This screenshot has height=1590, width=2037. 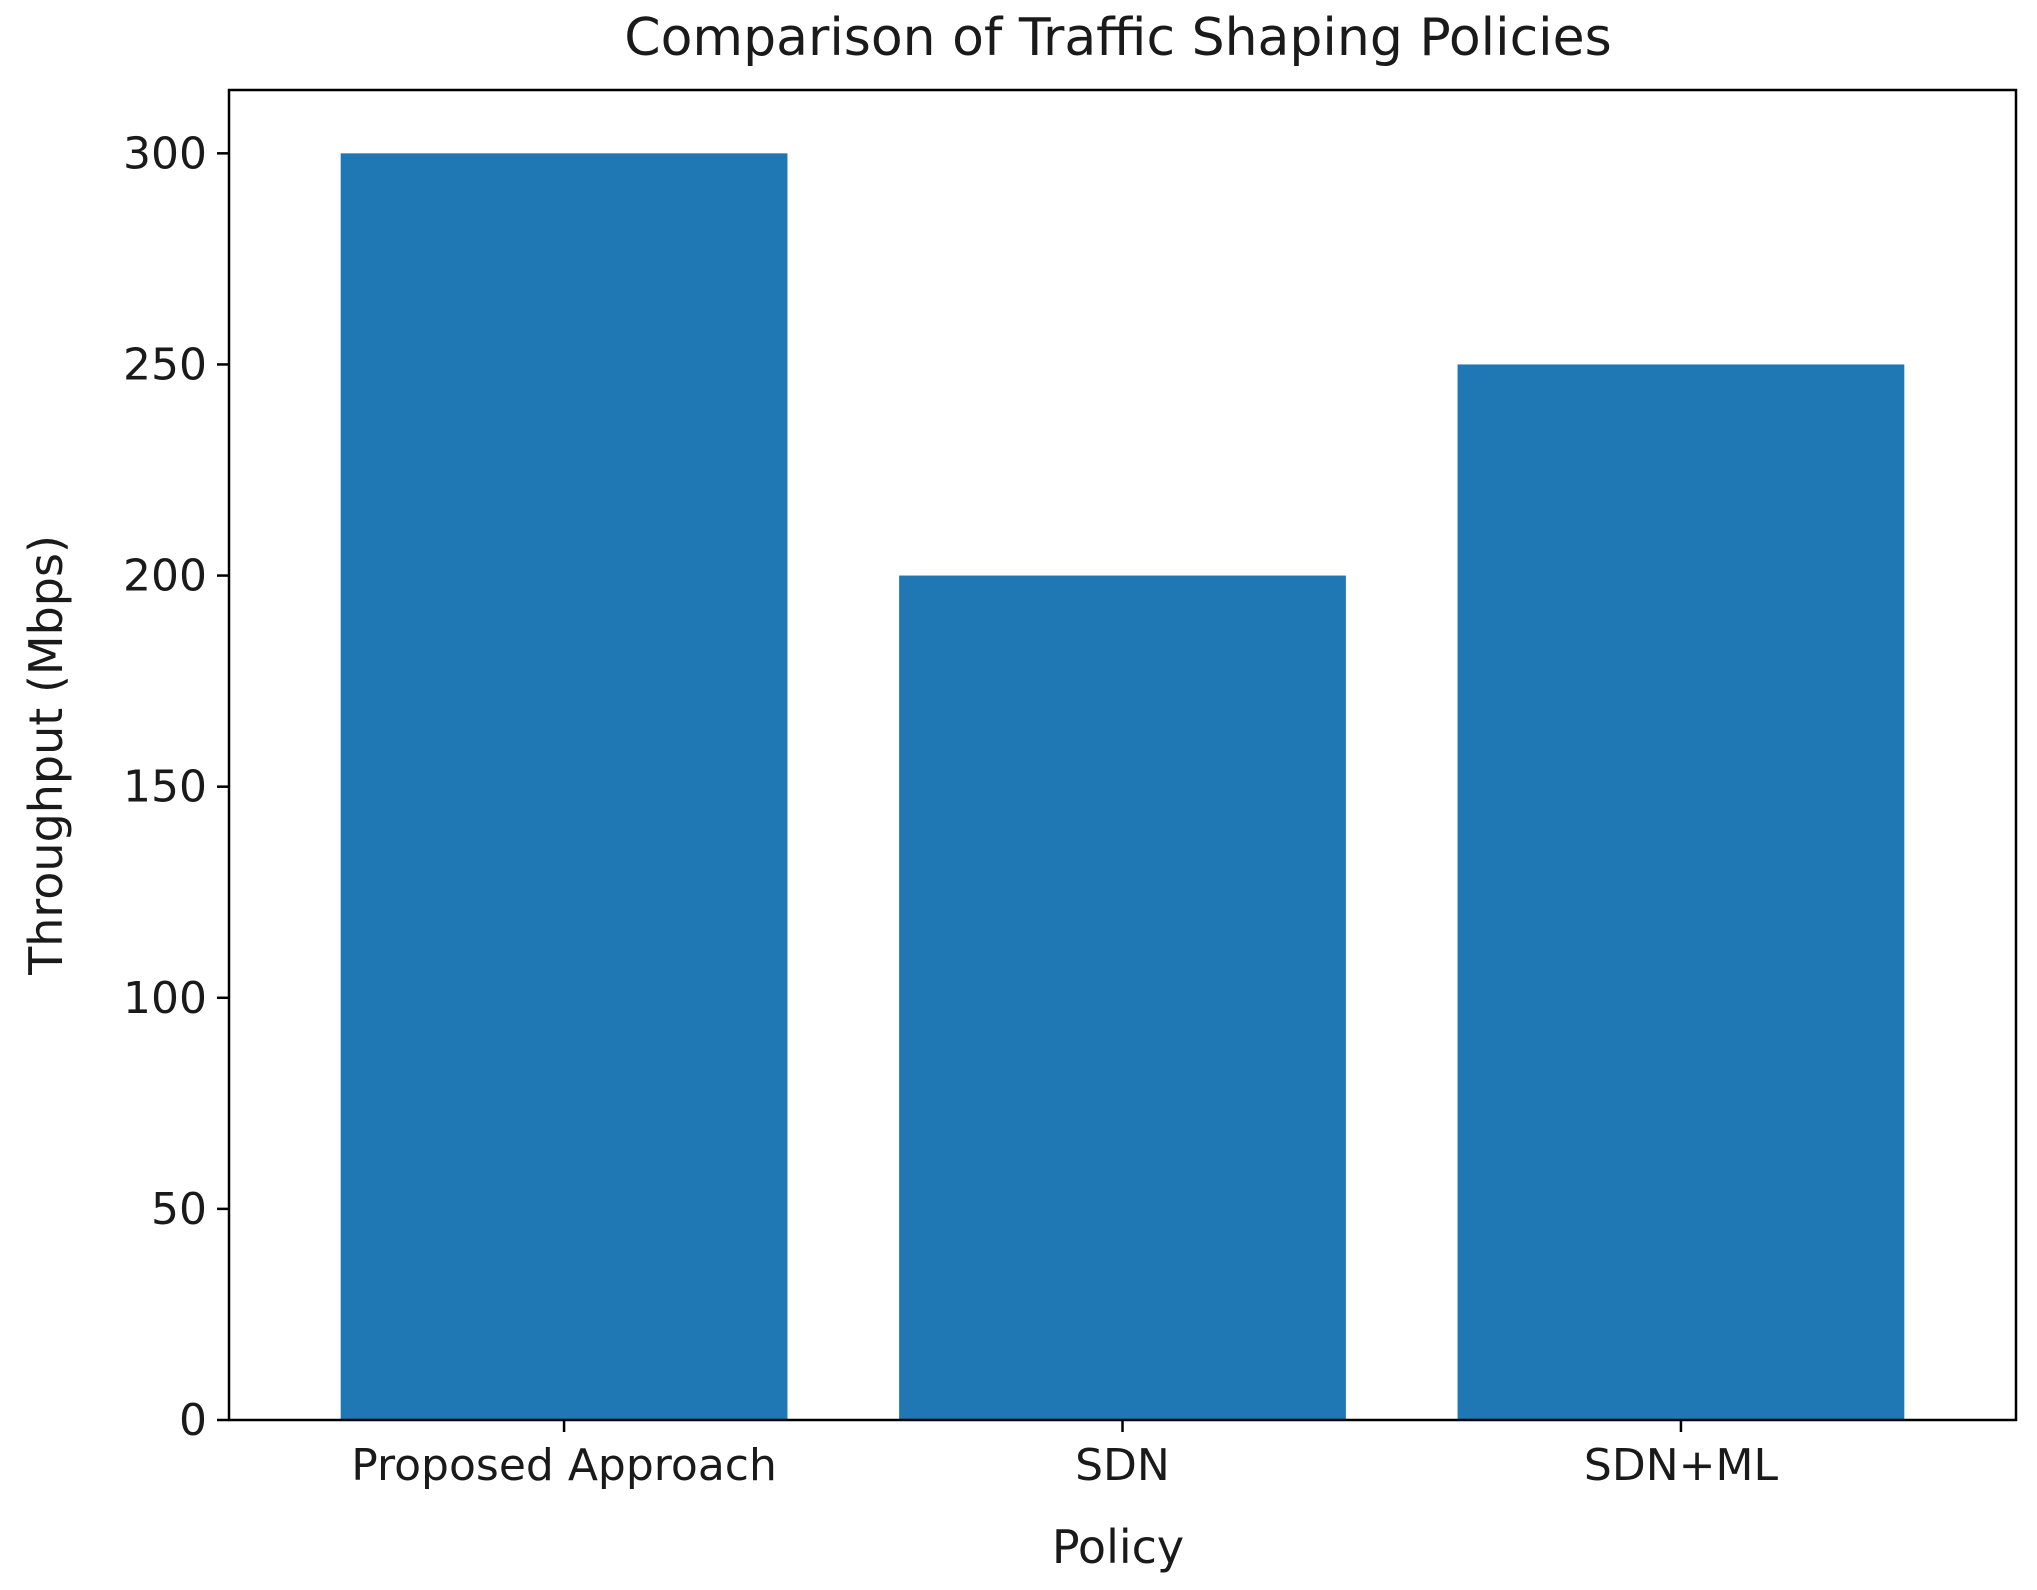 What do you see at coordinates (1118, 1547) in the screenshot?
I see `x-axis-label: Policy` at bounding box center [1118, 1547].